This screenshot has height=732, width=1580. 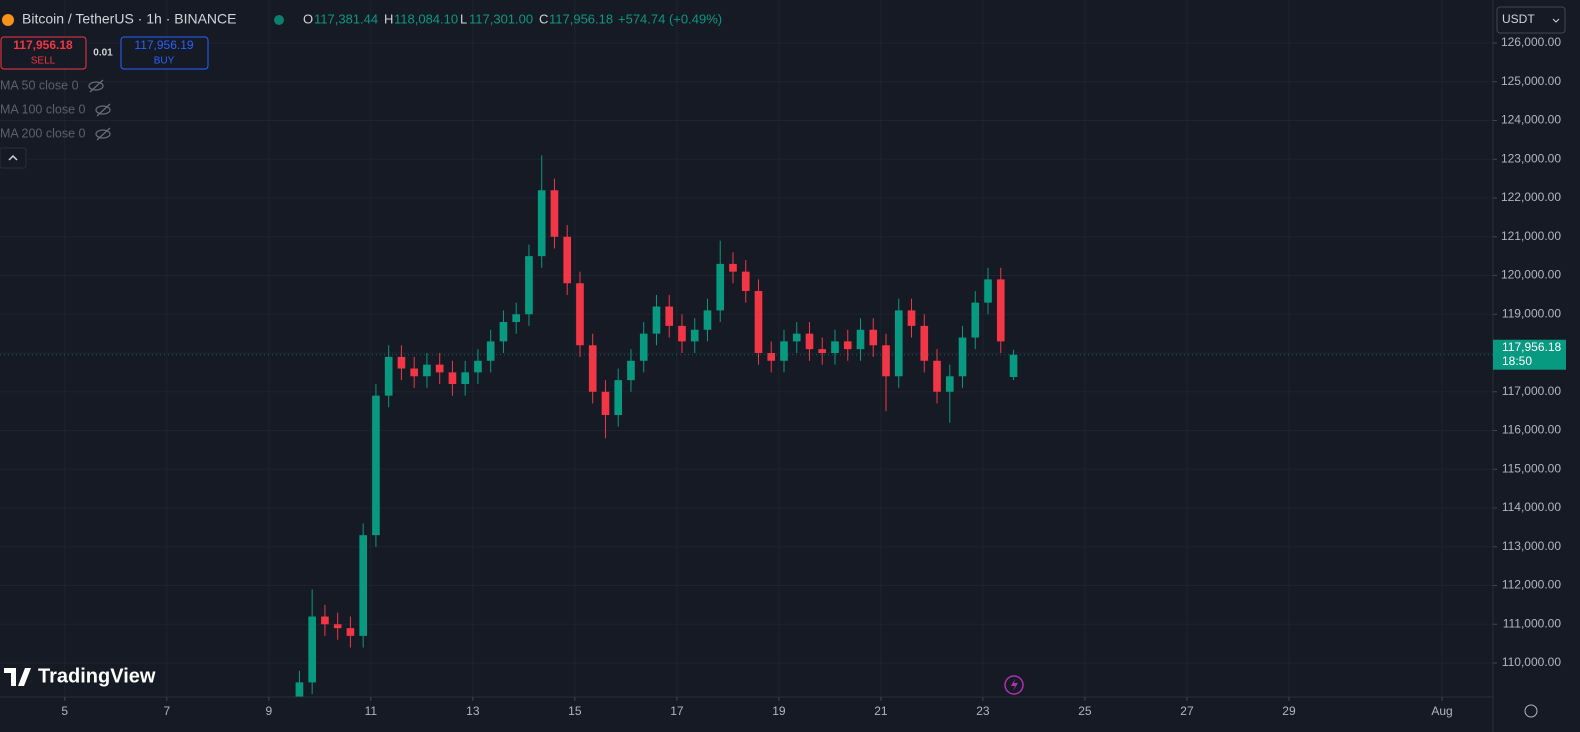 What do you see at coordinates (1531, 585) in the screenshot?
I see `y-tick-label: 112,000.00` at bounding box center [1531, 585].